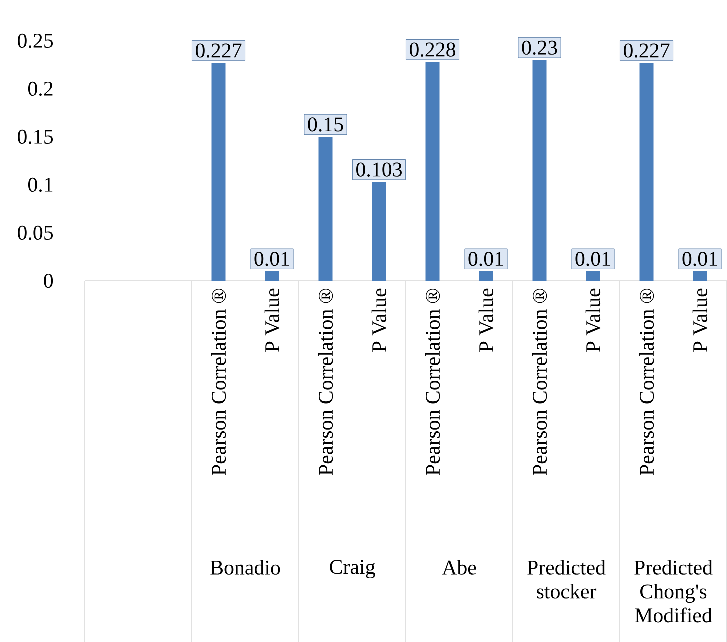 The image size is (727, 642). I want to click on text: Bonadio, so click(245, 567).